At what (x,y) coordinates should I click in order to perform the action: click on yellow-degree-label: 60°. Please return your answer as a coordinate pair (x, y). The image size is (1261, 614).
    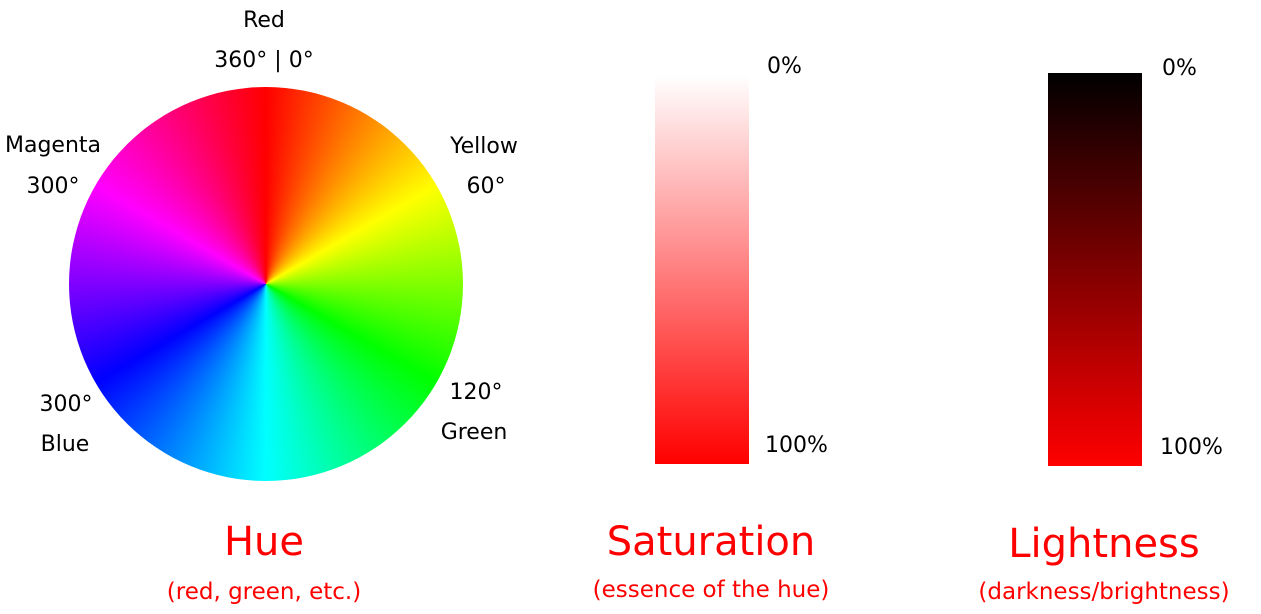
    Looking at the image, I should click on (486, 186).